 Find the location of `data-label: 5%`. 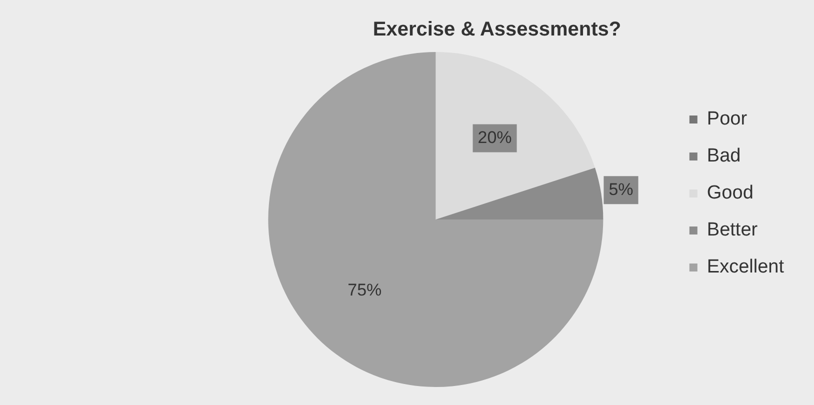

data-label: 5% is located at coordinates (621, 189).